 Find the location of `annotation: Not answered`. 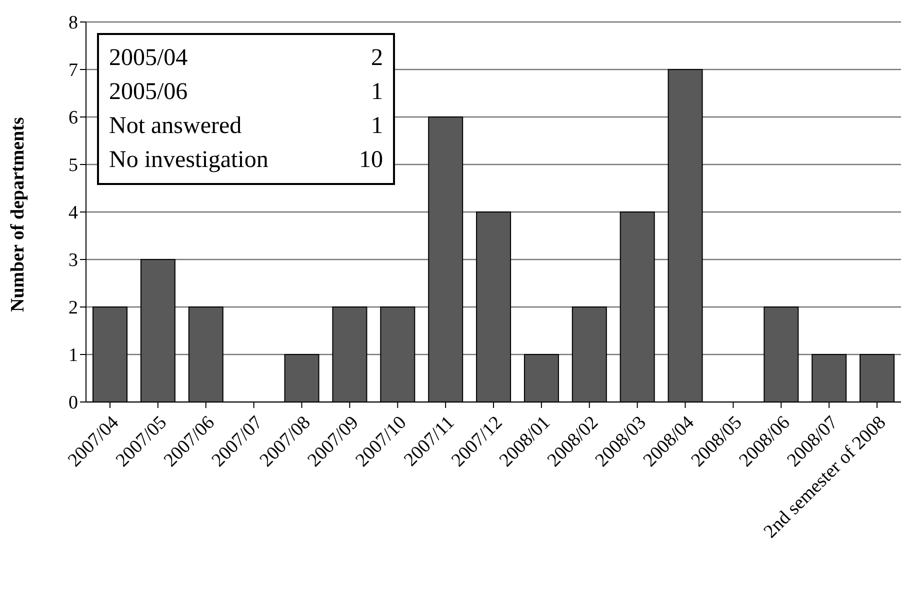

annotation: Not answered is located at coordinates (175, 126).